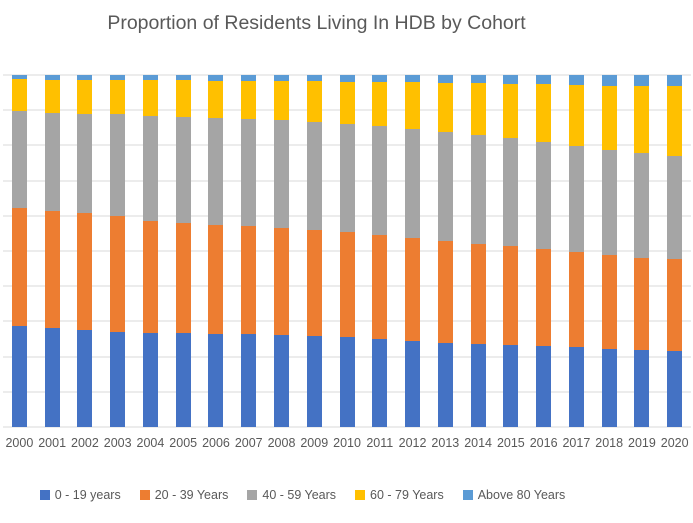 The image size is (693, 523). I want to click on bar-2012, so click(413, 251).